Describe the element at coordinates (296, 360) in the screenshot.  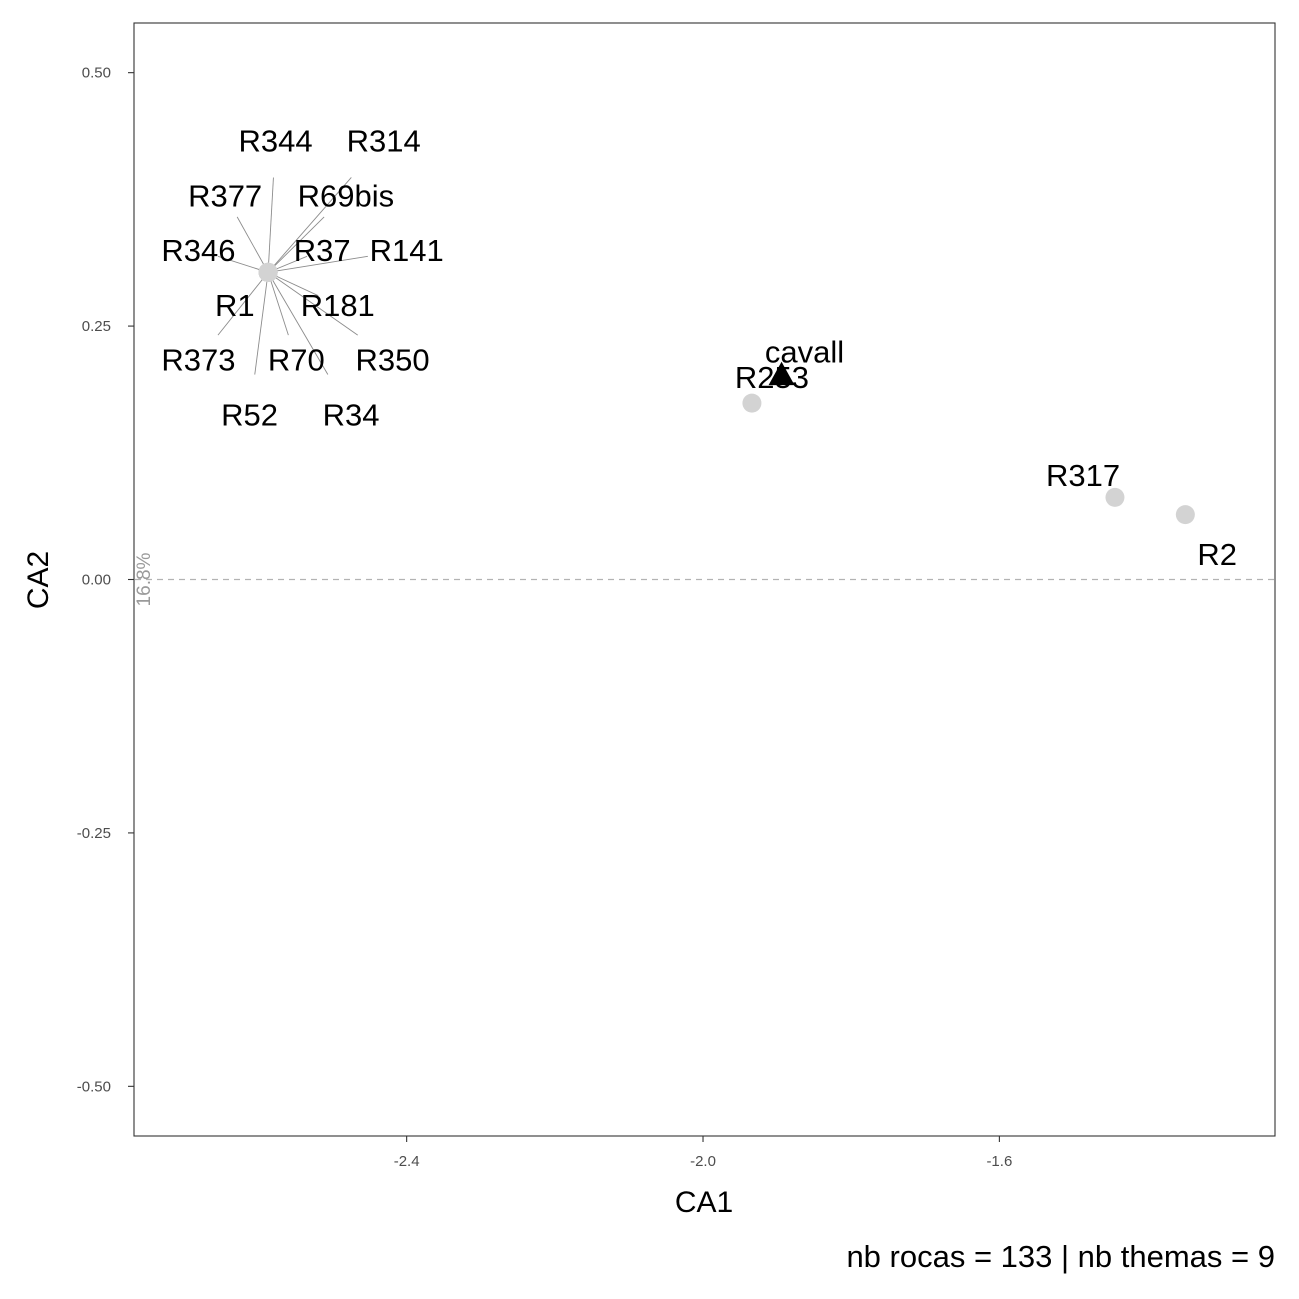
I see `roca-label: R70` at that location.